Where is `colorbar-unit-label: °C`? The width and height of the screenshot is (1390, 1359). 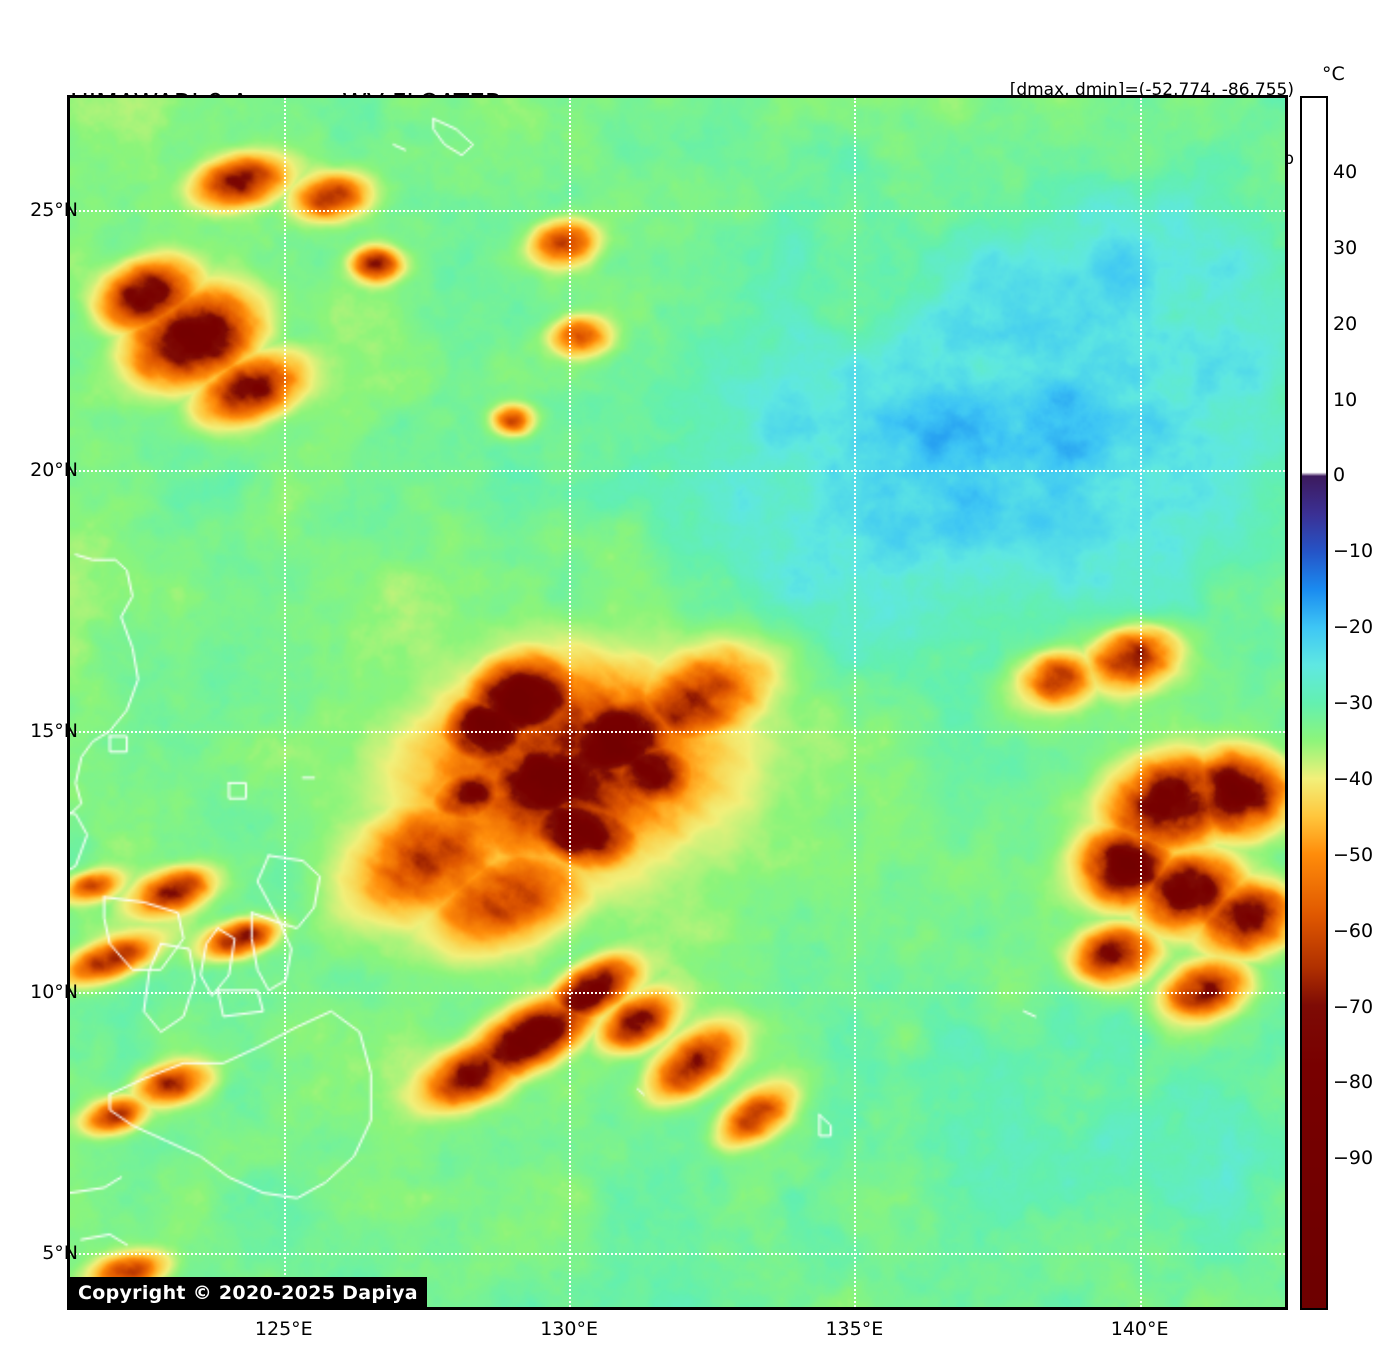 colorbar-unit-label: °C is located at coordinates (1333, 74).